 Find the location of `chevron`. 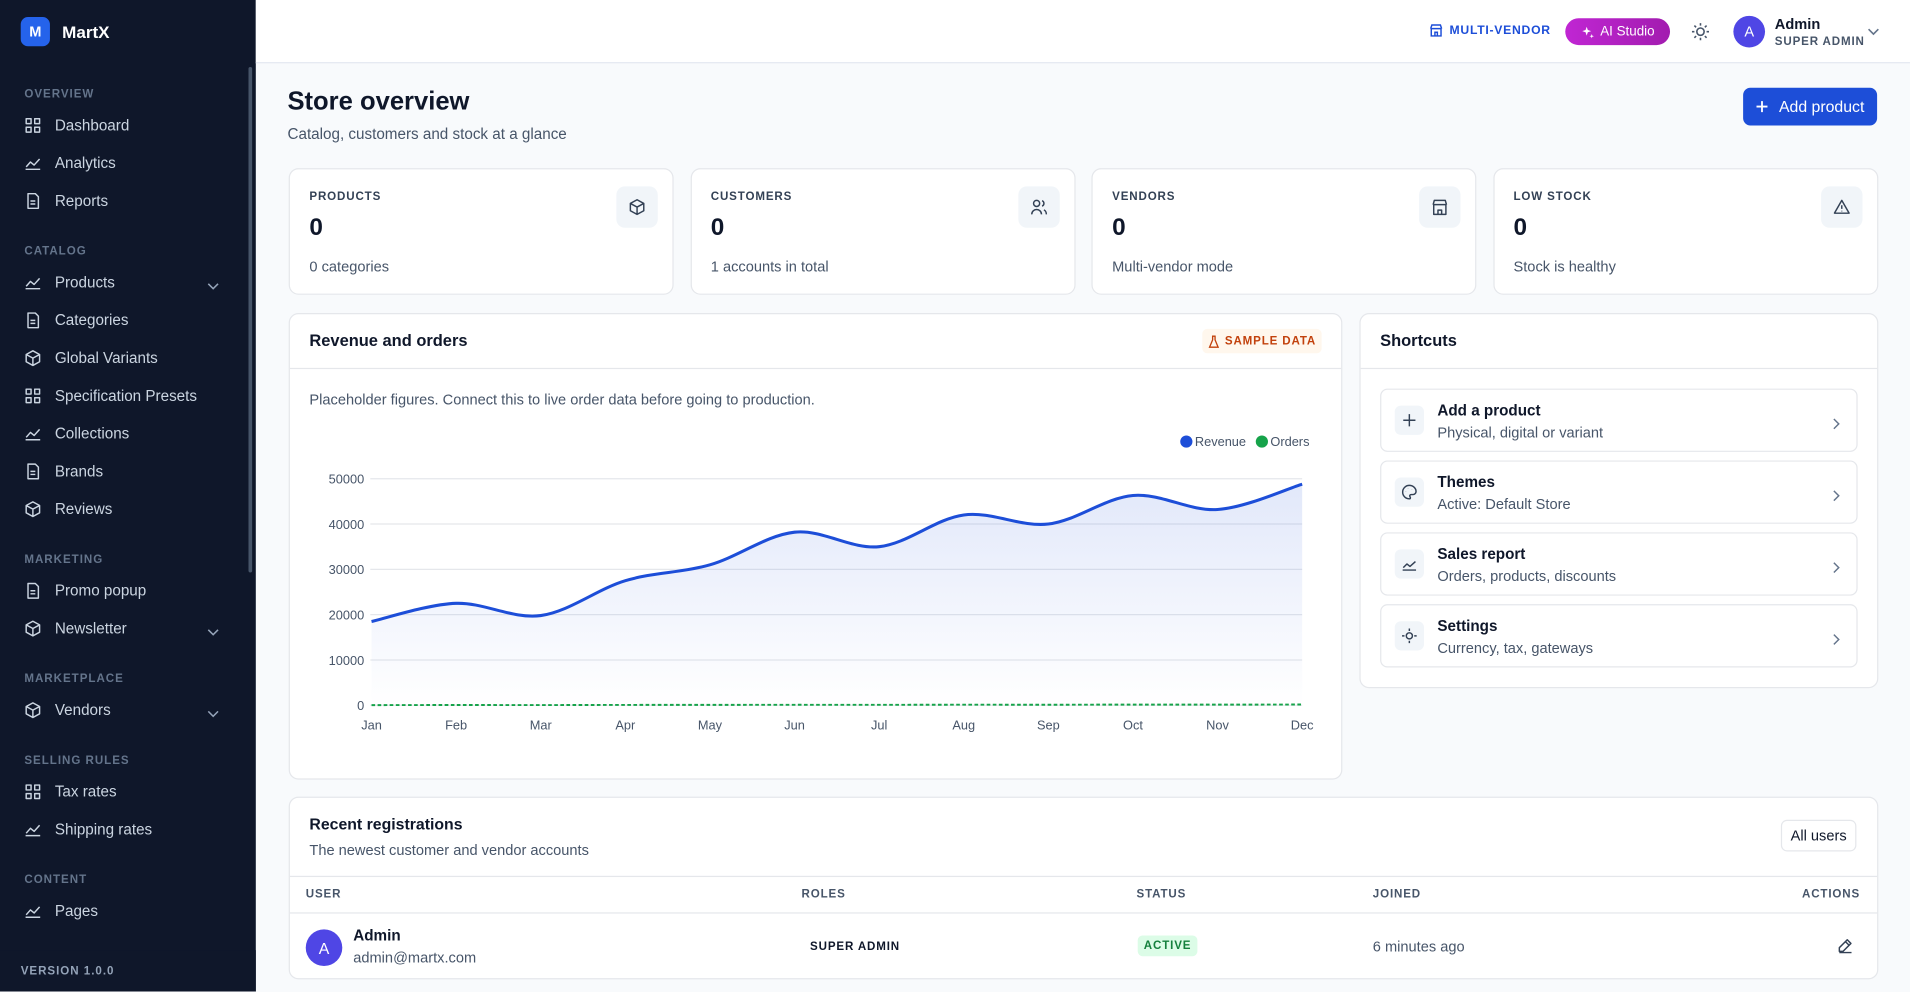

chevron is located at coordinates (1836, 497).